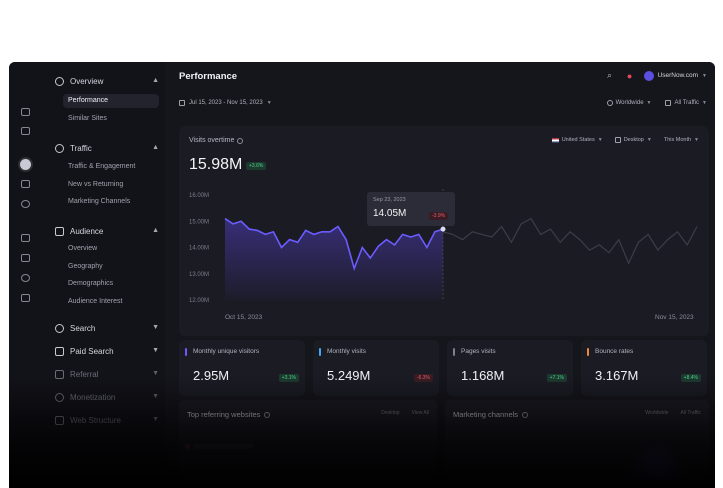 The image size is (723, 488). I want to click on sidebar-section-web-structure: Web Structure ▼, so click(110, 420).